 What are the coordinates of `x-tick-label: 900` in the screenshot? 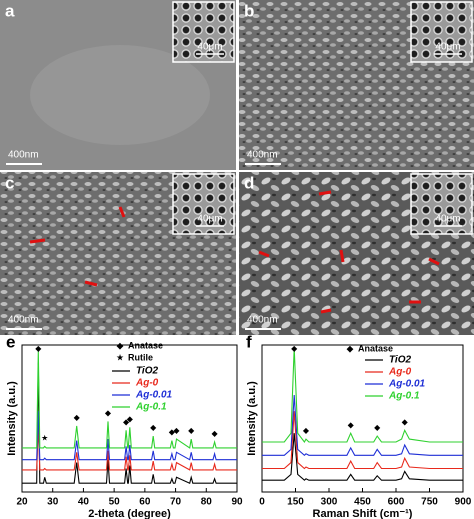 It's located at (463, 502).